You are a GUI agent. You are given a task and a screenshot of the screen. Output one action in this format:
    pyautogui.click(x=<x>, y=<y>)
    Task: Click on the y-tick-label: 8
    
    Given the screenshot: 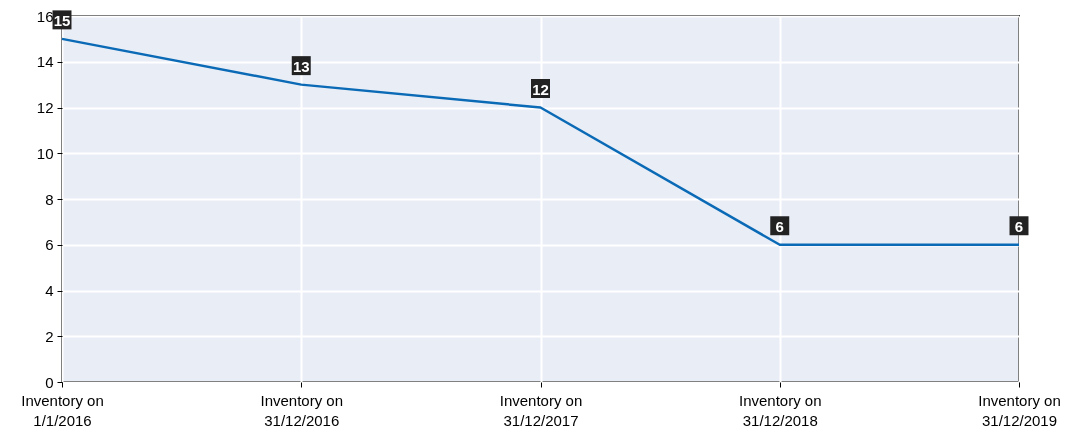 What is the action you would take?
    pyautogui.click(x=49, y=199)
    